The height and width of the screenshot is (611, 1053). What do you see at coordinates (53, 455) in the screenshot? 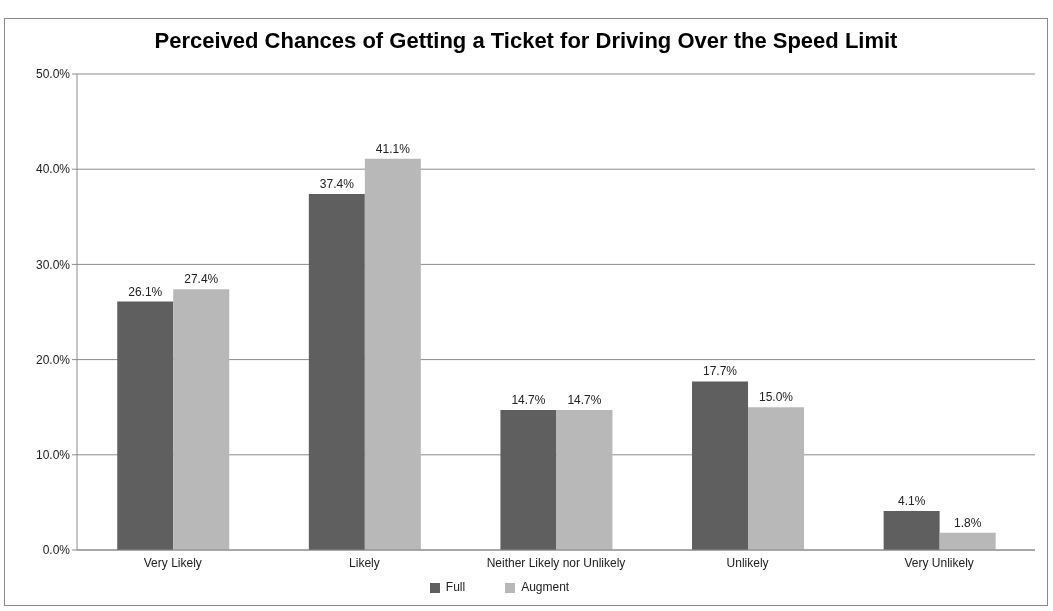
I see `y-tick-label: 10.0%` at bounding box center [53, 455].